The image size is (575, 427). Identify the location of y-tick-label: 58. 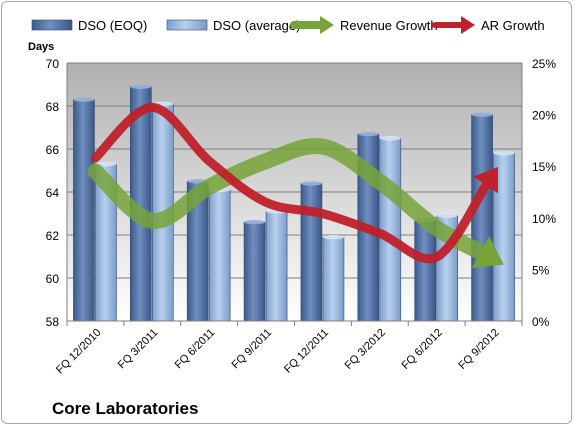
(53, 322).